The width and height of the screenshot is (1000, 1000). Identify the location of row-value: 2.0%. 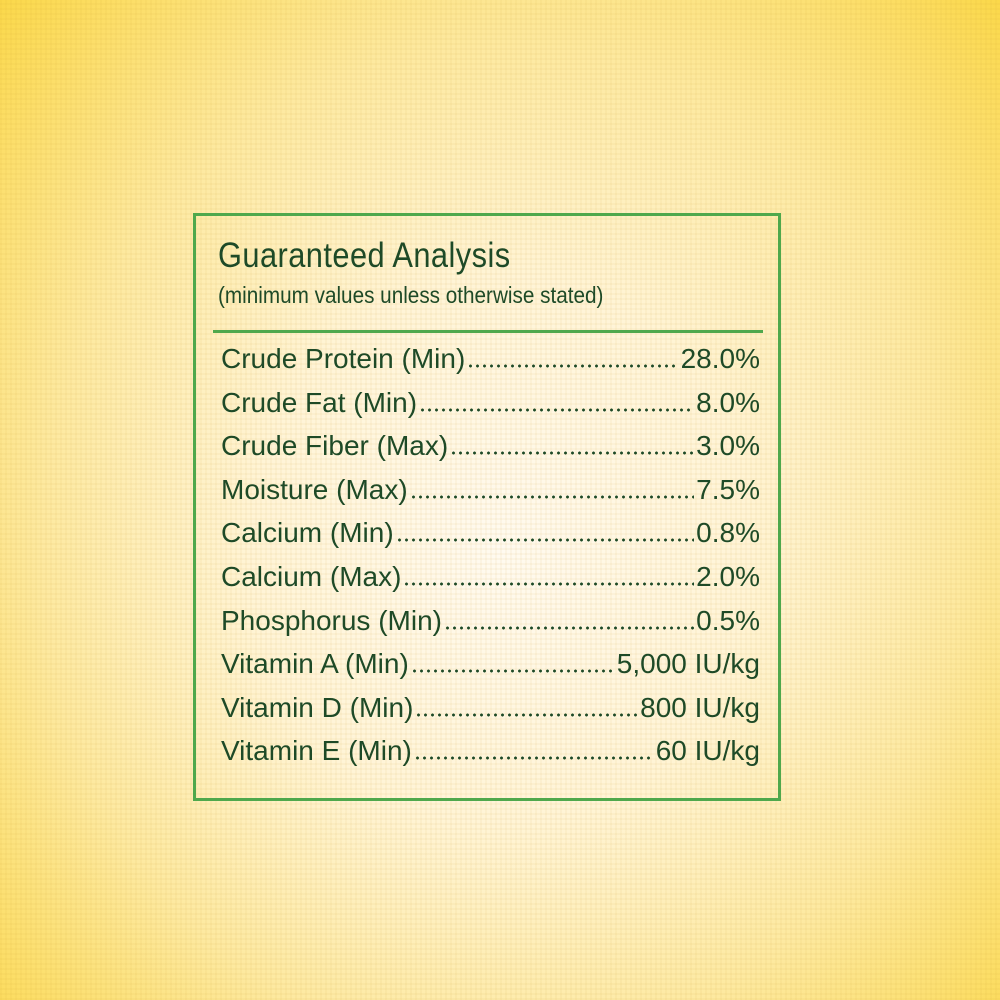
(728, 576).